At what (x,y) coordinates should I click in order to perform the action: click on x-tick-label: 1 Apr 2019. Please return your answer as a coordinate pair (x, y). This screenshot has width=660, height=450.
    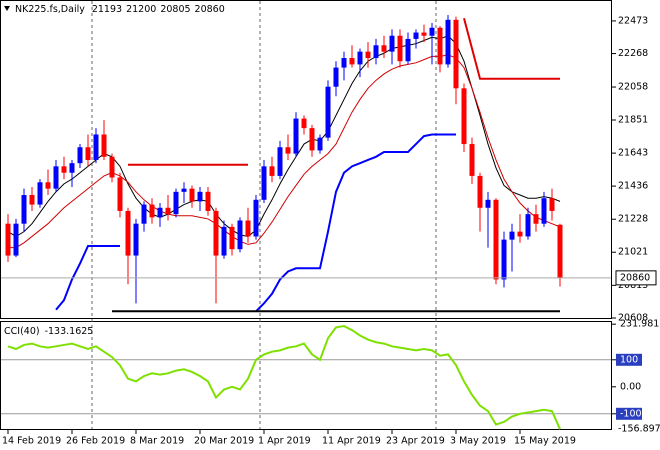
    Looking at the image, I should click on (284, 441).